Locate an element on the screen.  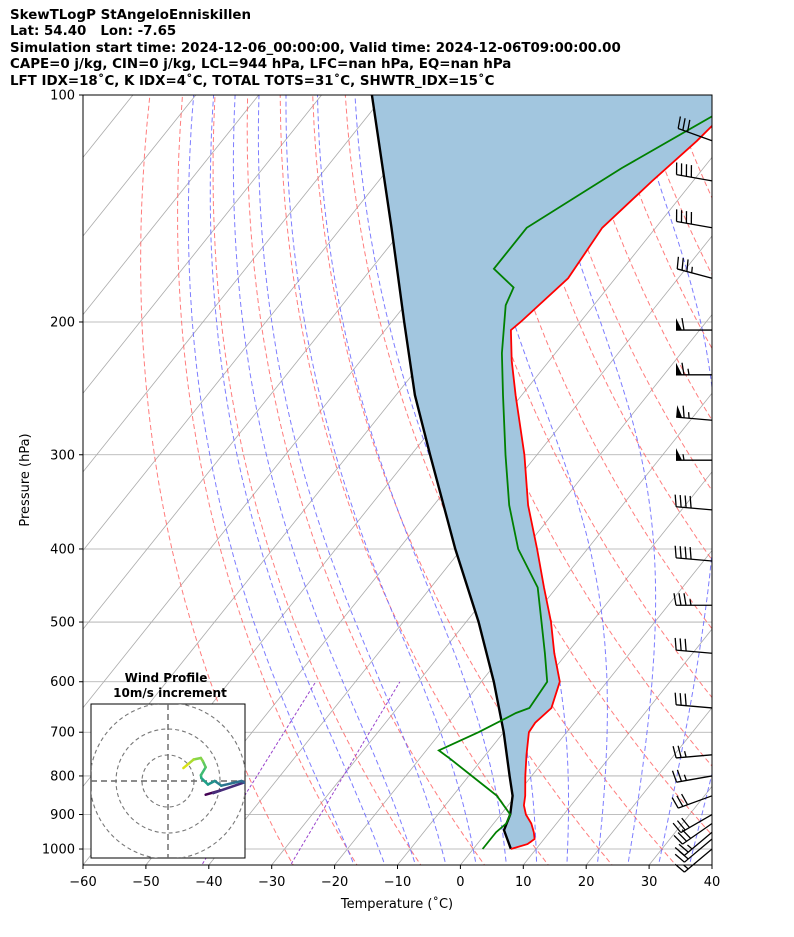
y-tick-label: 1000 is located at coordinates (58, 850).